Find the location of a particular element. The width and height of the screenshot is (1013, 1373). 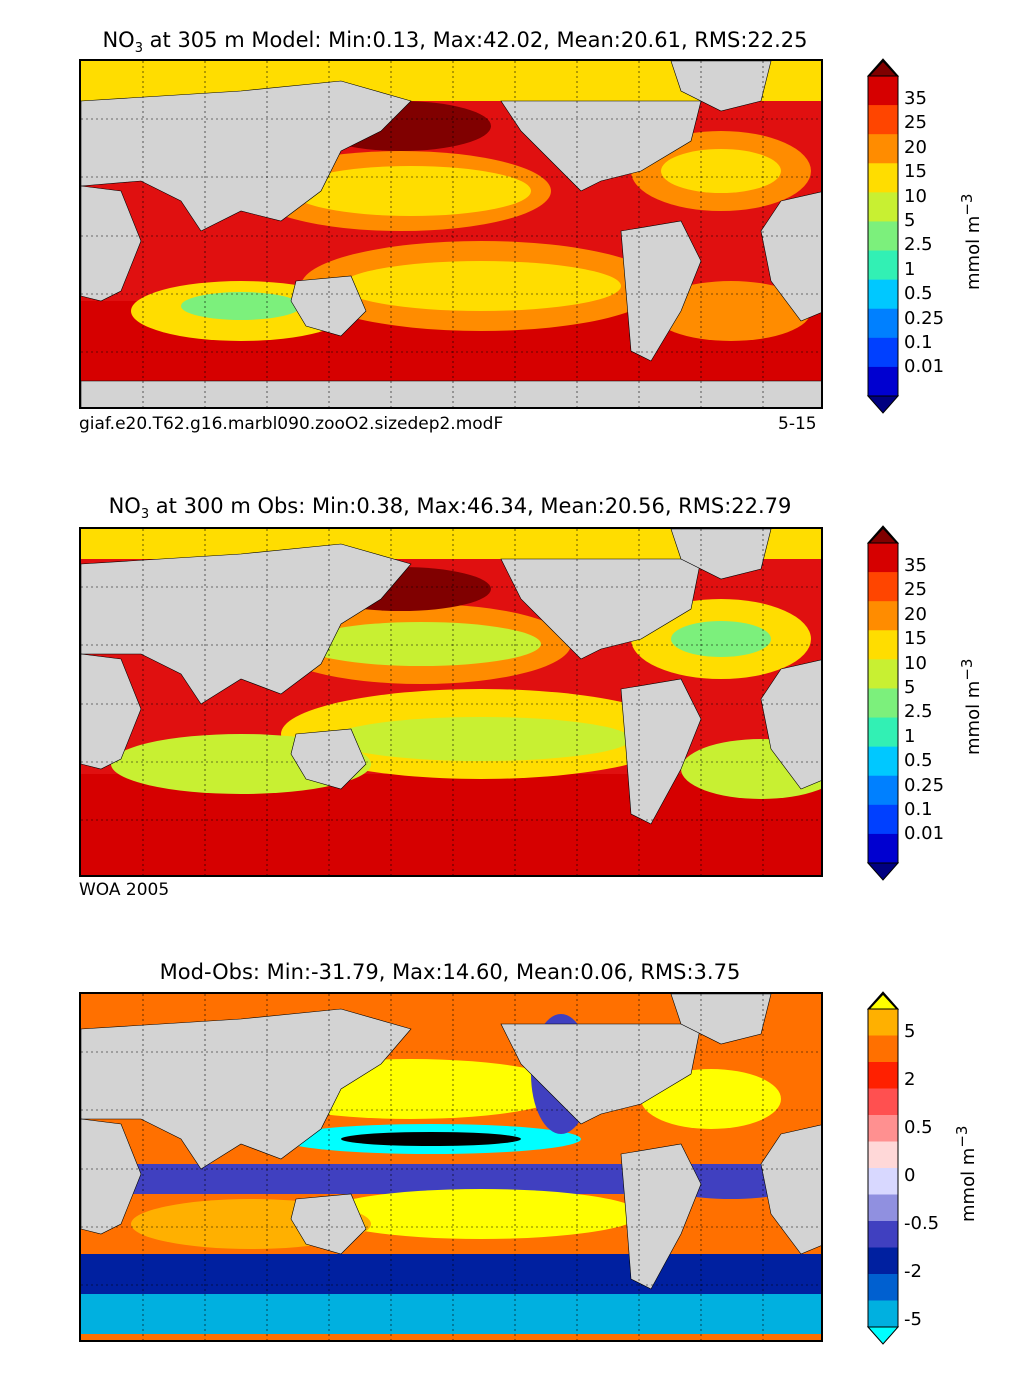

north-pacific-neg-core is located at coordinates (431, 1139).